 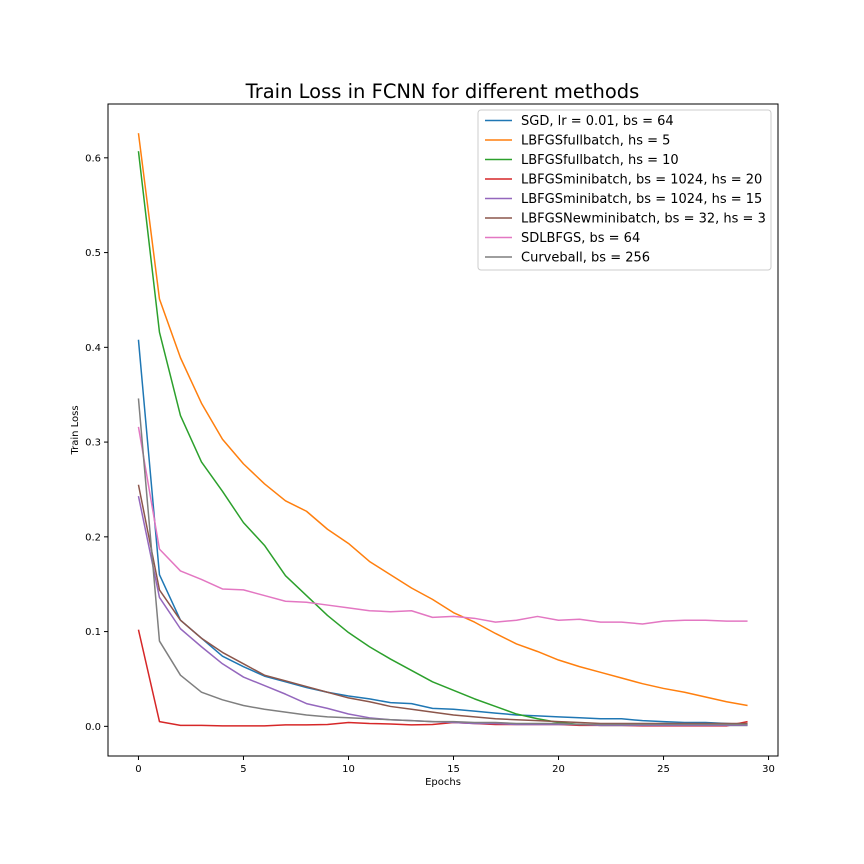 What do you see at coordinates (597, 121) in the screenshot?
I see `legend-label-1: SGD, lr = 0.01, bs = 64` at bounding box center [597, 121].